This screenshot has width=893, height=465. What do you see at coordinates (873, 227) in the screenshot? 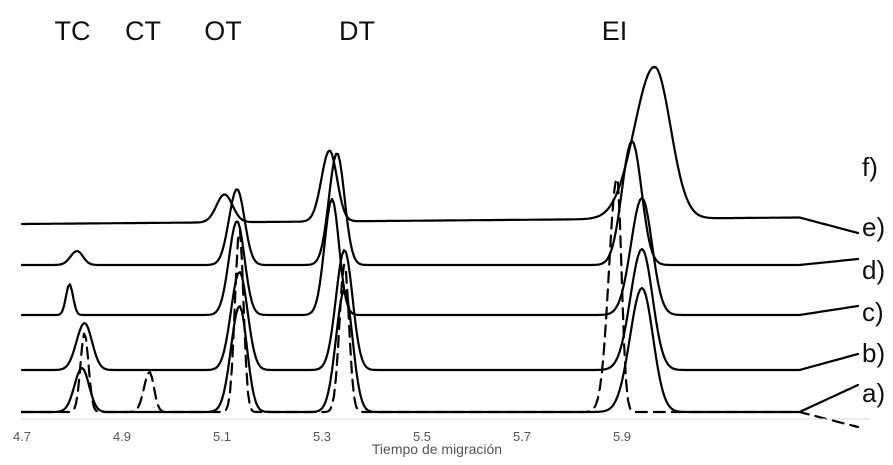
I see `trace-label-e: e)` at bounding box center [873, 227].